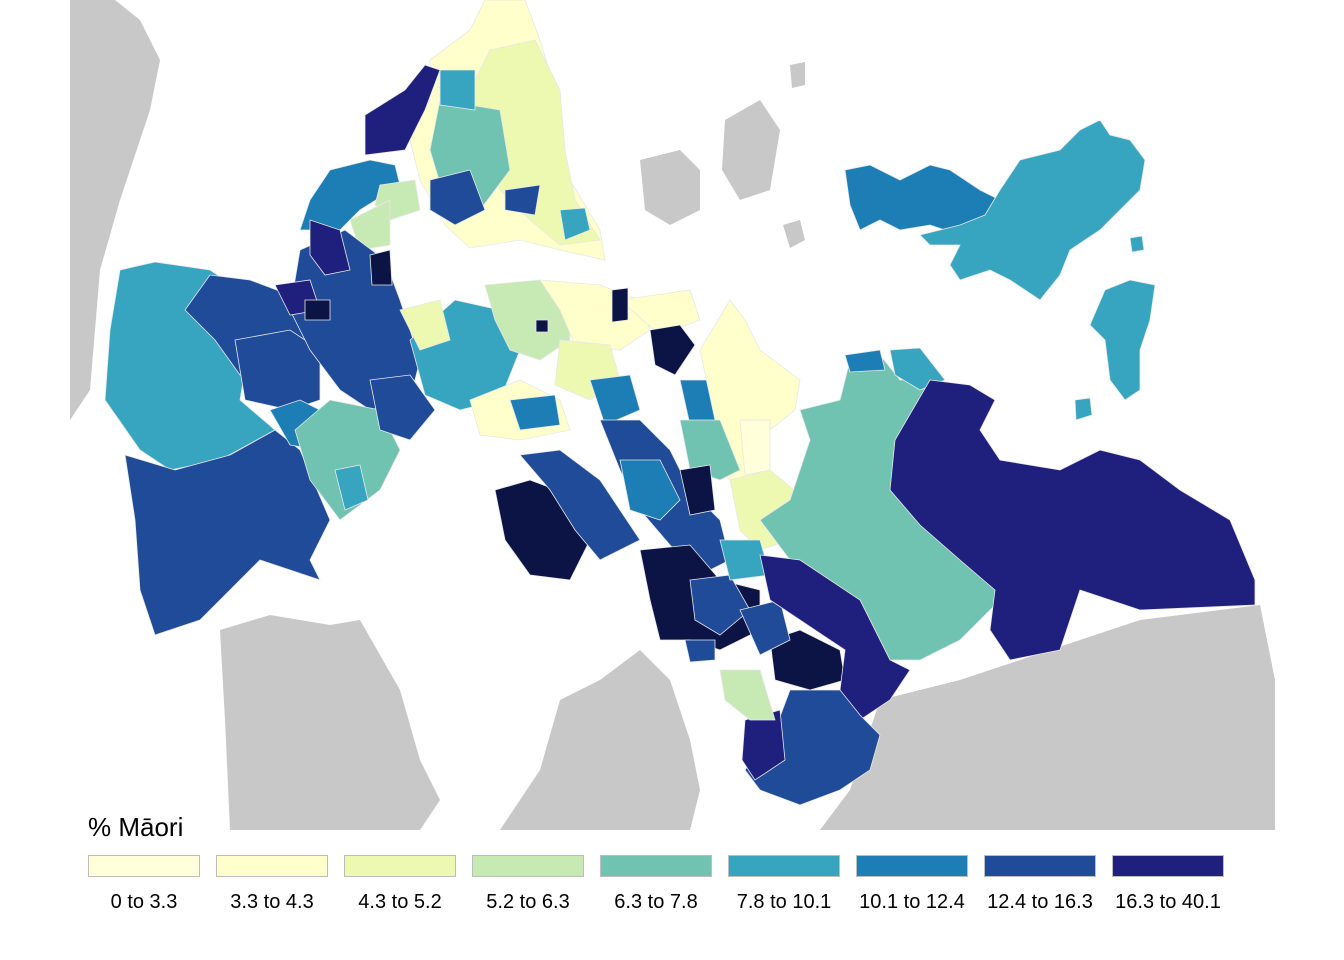 The width and height of the screenshot is (1344, 960). What do you see at coordinates (620, 305) in the screenshot?
I see `region-central-i` at bounding box center [620, 305].